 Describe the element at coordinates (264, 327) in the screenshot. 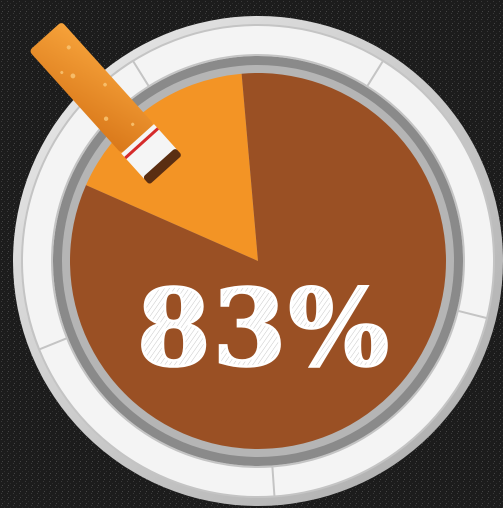

I see `pie-data-label: 83%` at that location.